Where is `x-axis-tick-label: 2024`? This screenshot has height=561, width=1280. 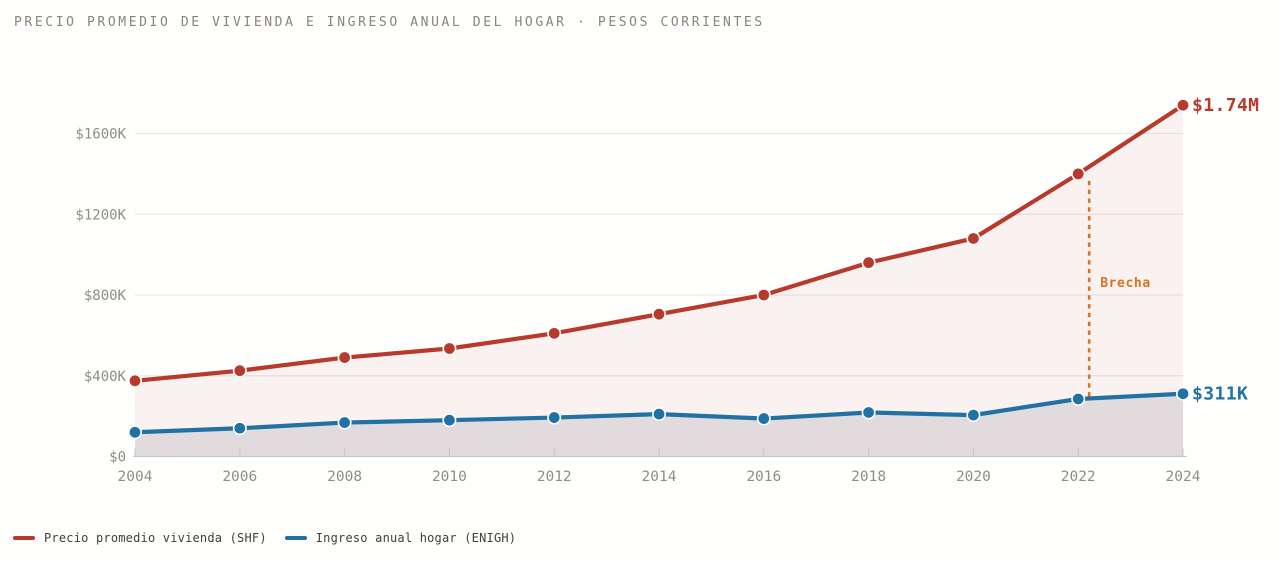 x-axis-tick-label: 2024 is located at coordinates (1183, 477).